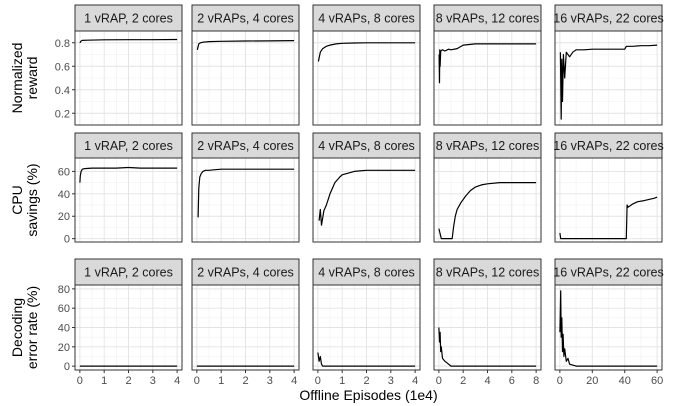 The width and height of the screenshot is (684, 406). I want to click on panel-r0-c4: 16 vRAPs, 22 cores, so click(608, 65).